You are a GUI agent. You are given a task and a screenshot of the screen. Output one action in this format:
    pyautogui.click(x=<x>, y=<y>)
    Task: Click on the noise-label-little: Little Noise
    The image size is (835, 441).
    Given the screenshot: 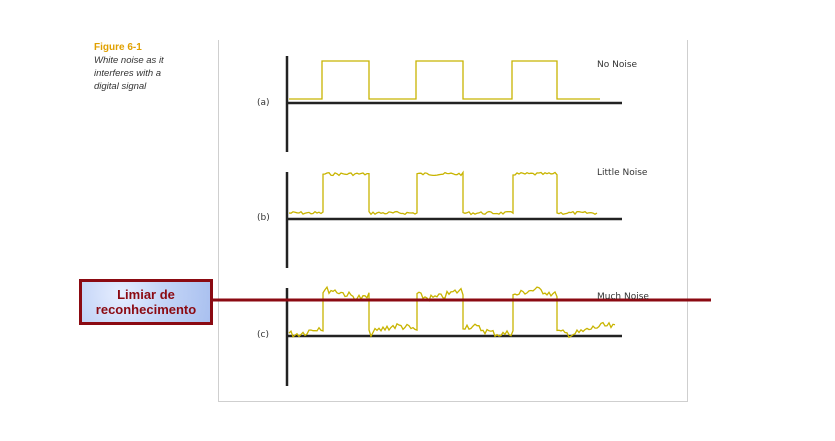 What is the action you would take?
    pyautogui.click(x=622, y=173)
    